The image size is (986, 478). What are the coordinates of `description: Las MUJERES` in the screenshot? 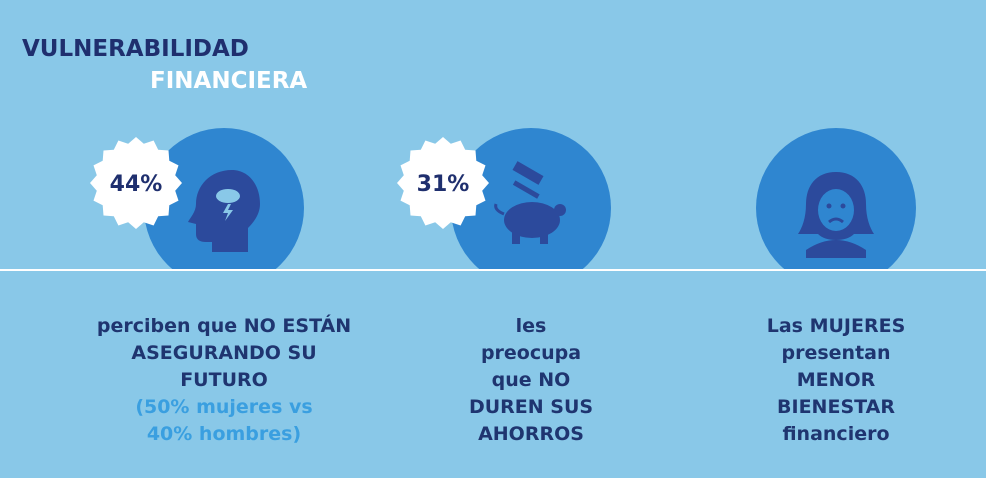 It's located at (836, 326).